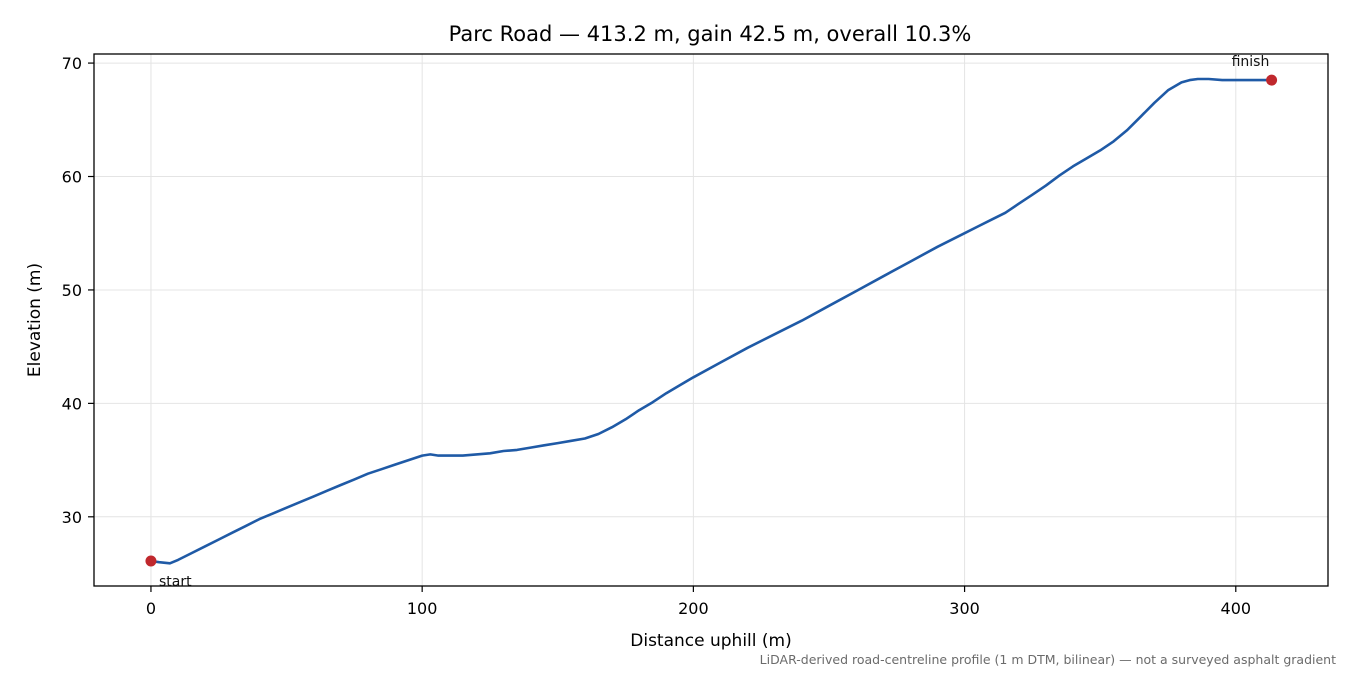  I want to click on y-axis-label: Elevation (m), so click(35, 320).